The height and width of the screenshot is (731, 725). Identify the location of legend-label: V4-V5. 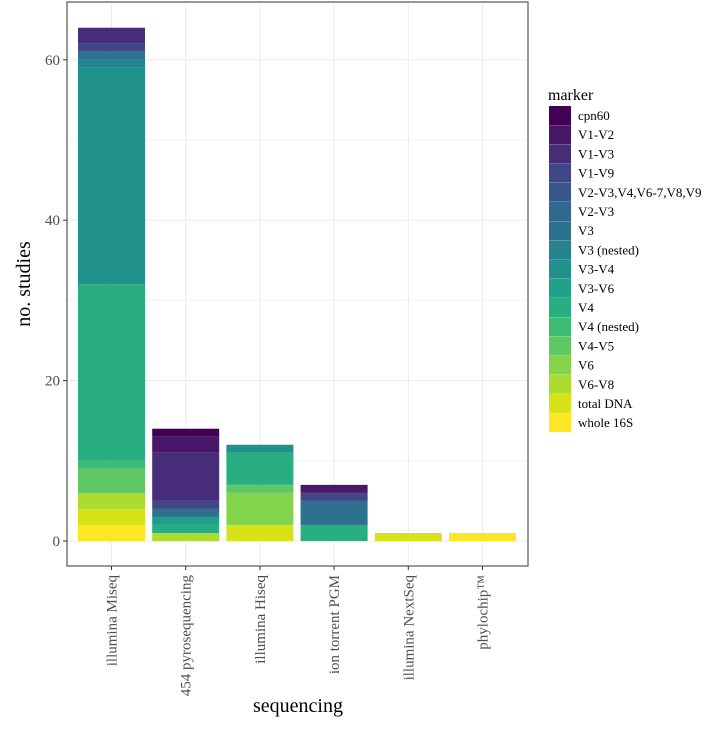
(596, 345).